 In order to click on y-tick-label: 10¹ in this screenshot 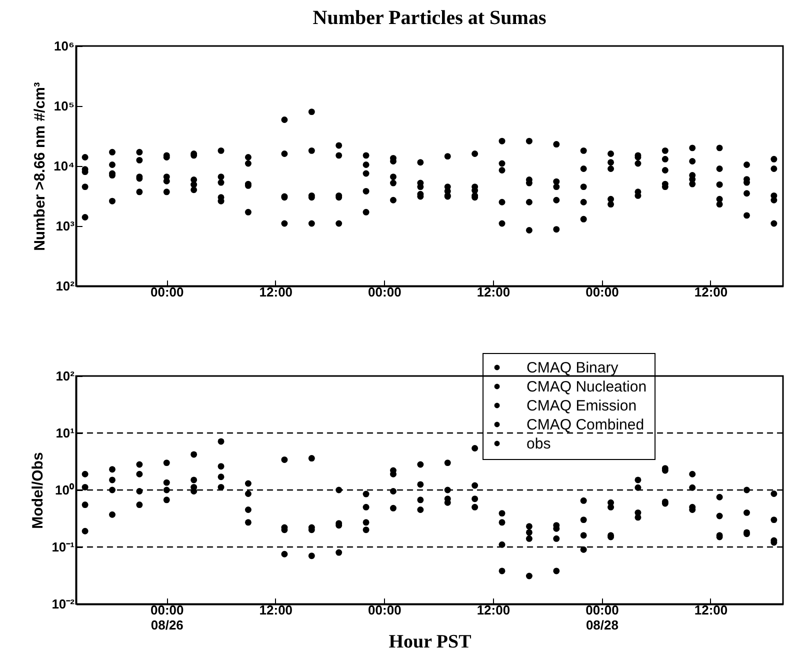, I will do `click(65, 433)`.